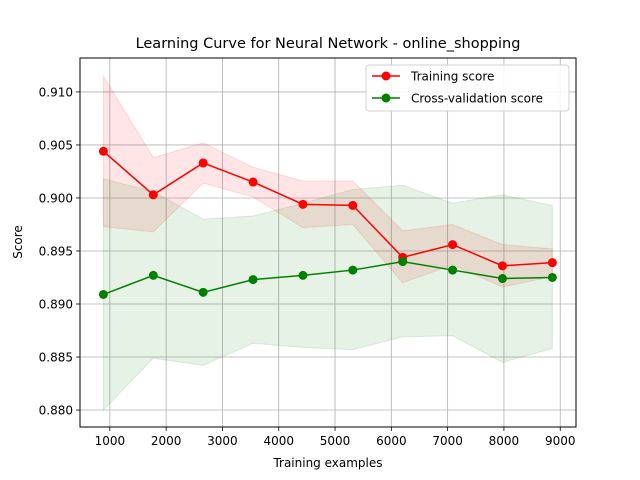 This screenshot has width=640, height=480. What do you see at coordinates (56, 305) in the screenshot?
I see `y-tick-label: 0.890` at bounding box center [56, 305].